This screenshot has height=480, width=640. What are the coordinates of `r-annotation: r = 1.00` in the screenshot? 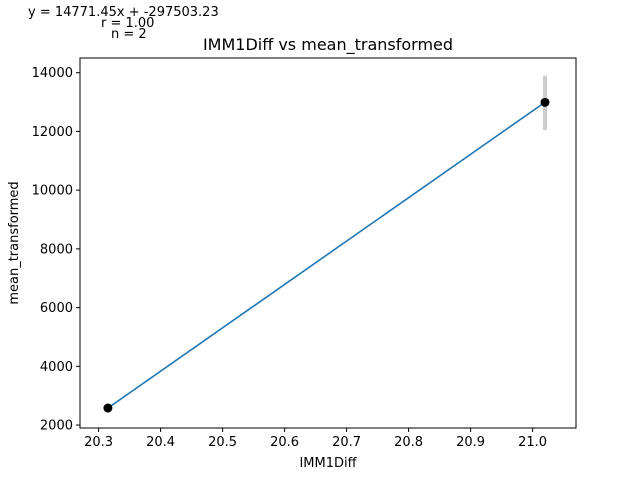 It's located at (128, 23).